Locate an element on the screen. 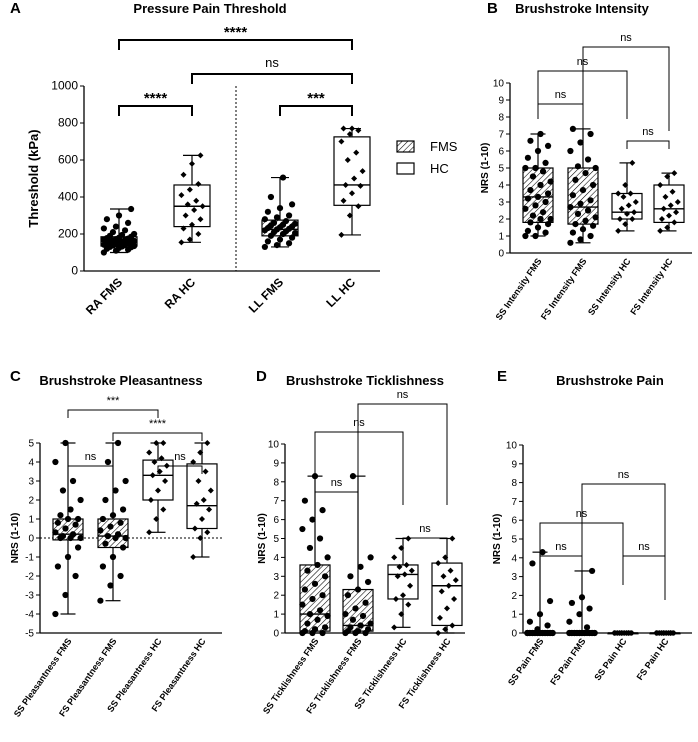 The width and height of the screenshot is (698, 742). y-axis-label: NRS (1-10) is located at coordinates (485, 168).